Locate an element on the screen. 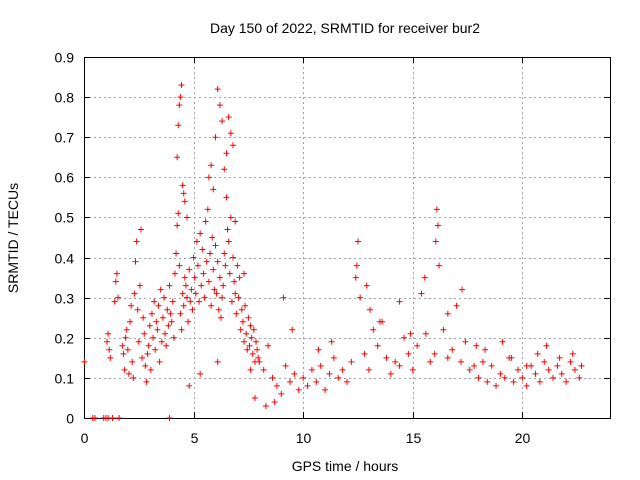  y-tick-label: 0.9 is located at coordinates (65, 58).